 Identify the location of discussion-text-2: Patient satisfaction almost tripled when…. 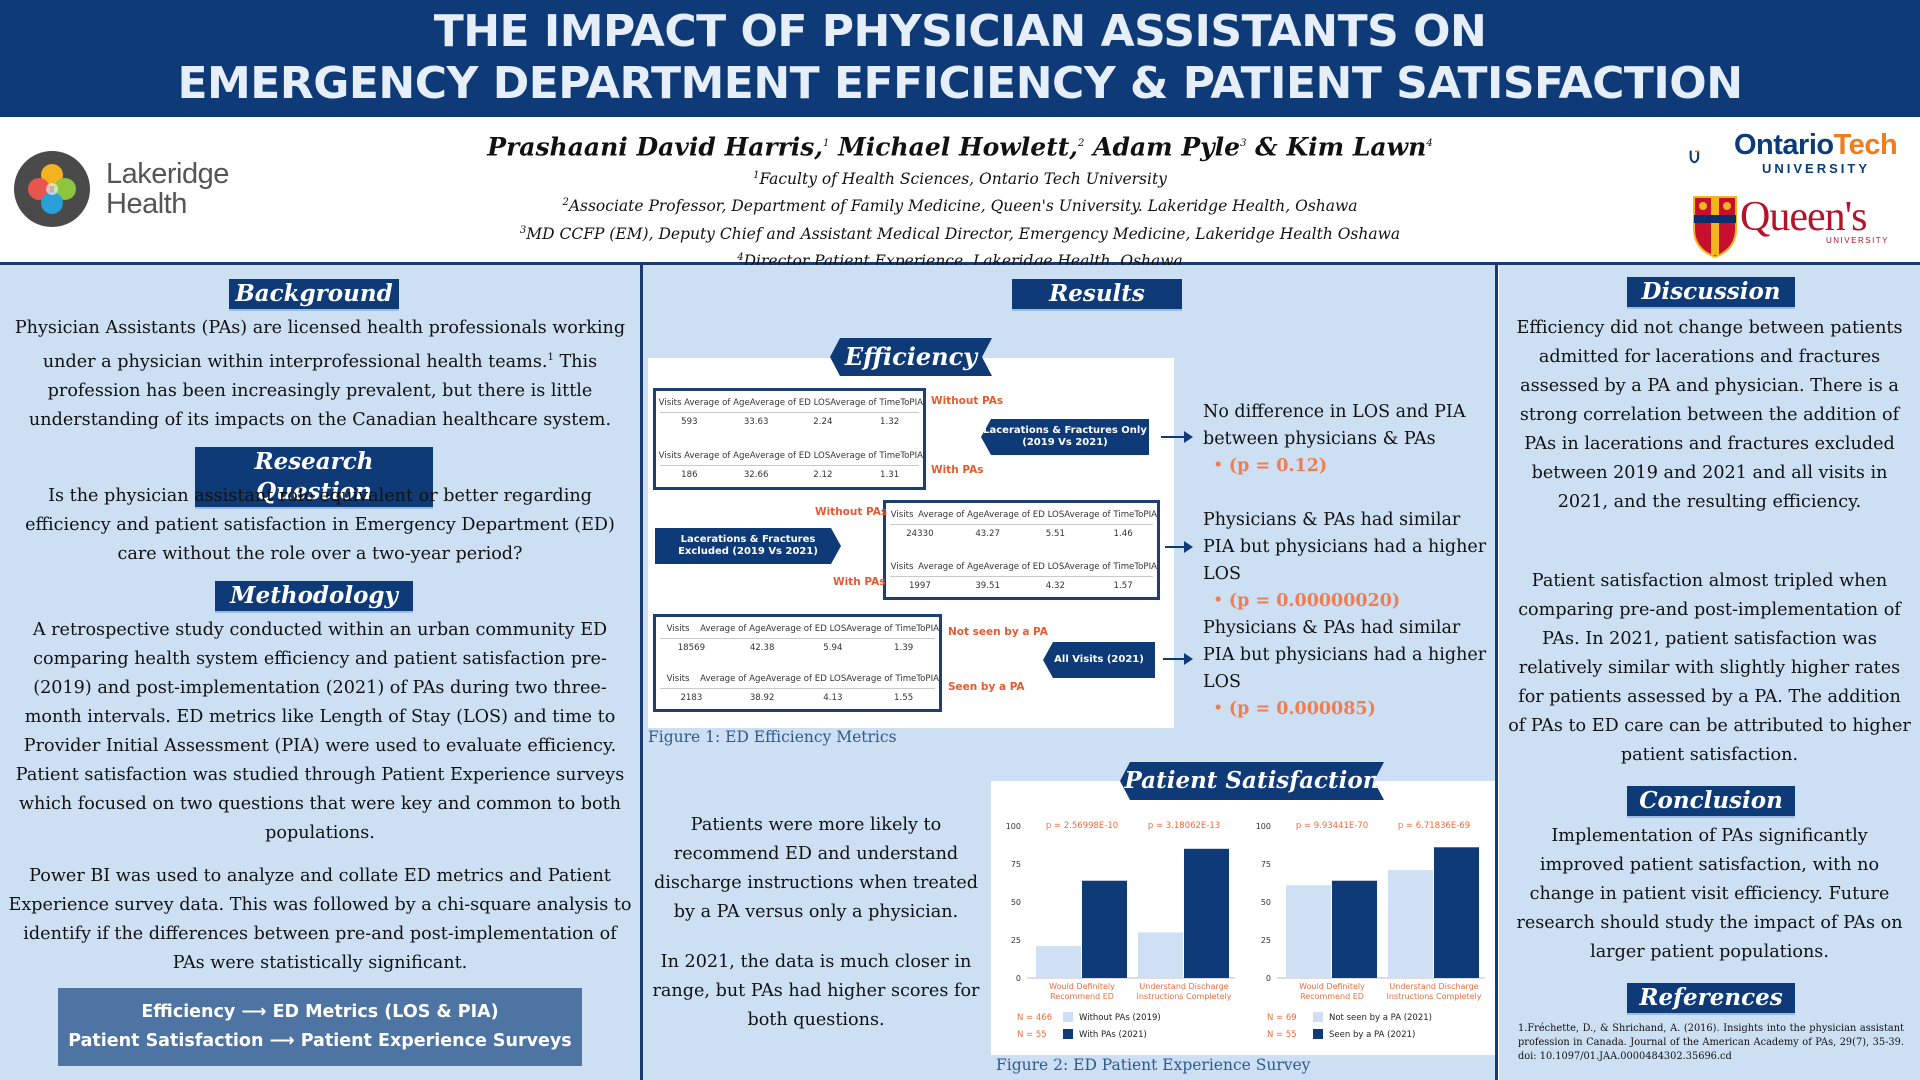
(1709, 668).